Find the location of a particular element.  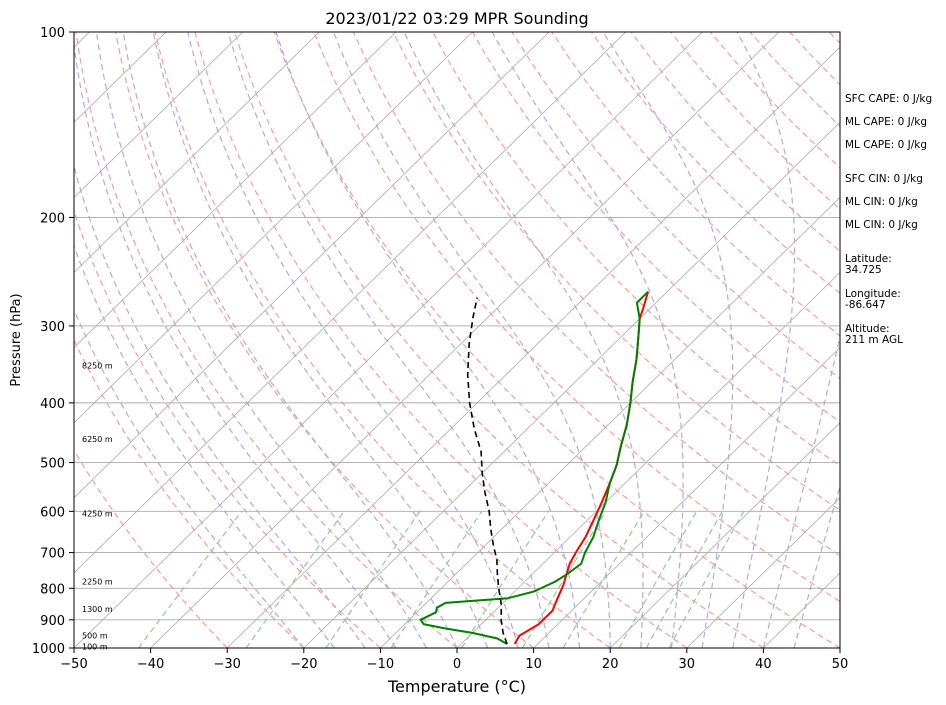

x-tick-label: −20 is located at coordinates (303, 664).